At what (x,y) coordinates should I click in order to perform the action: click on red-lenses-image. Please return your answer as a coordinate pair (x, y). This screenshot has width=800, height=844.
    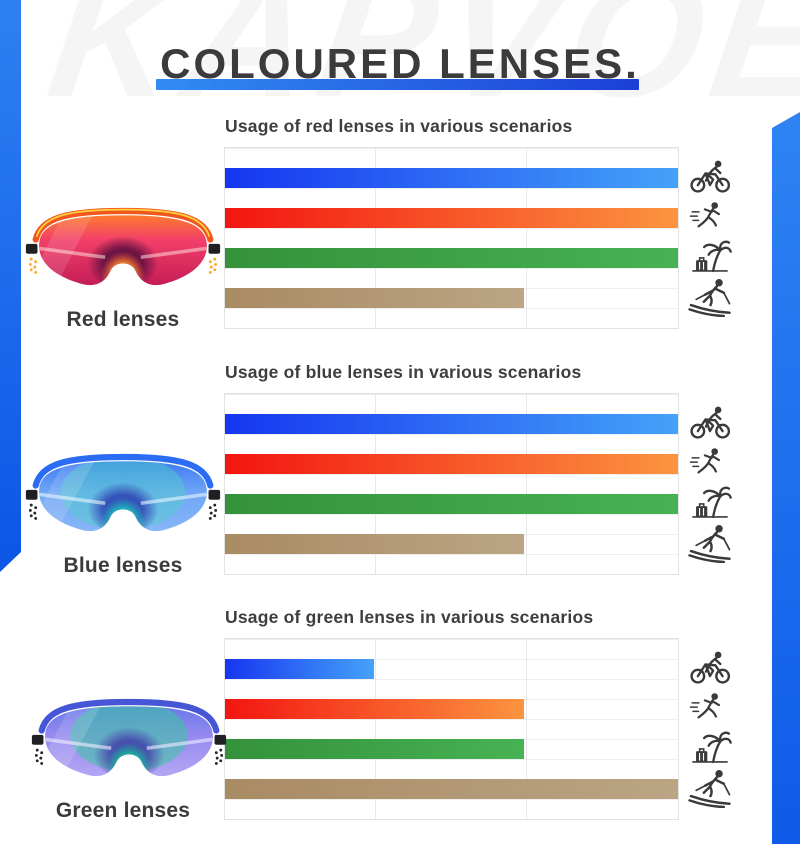
    Looking at the image, I should click on (123, 246).